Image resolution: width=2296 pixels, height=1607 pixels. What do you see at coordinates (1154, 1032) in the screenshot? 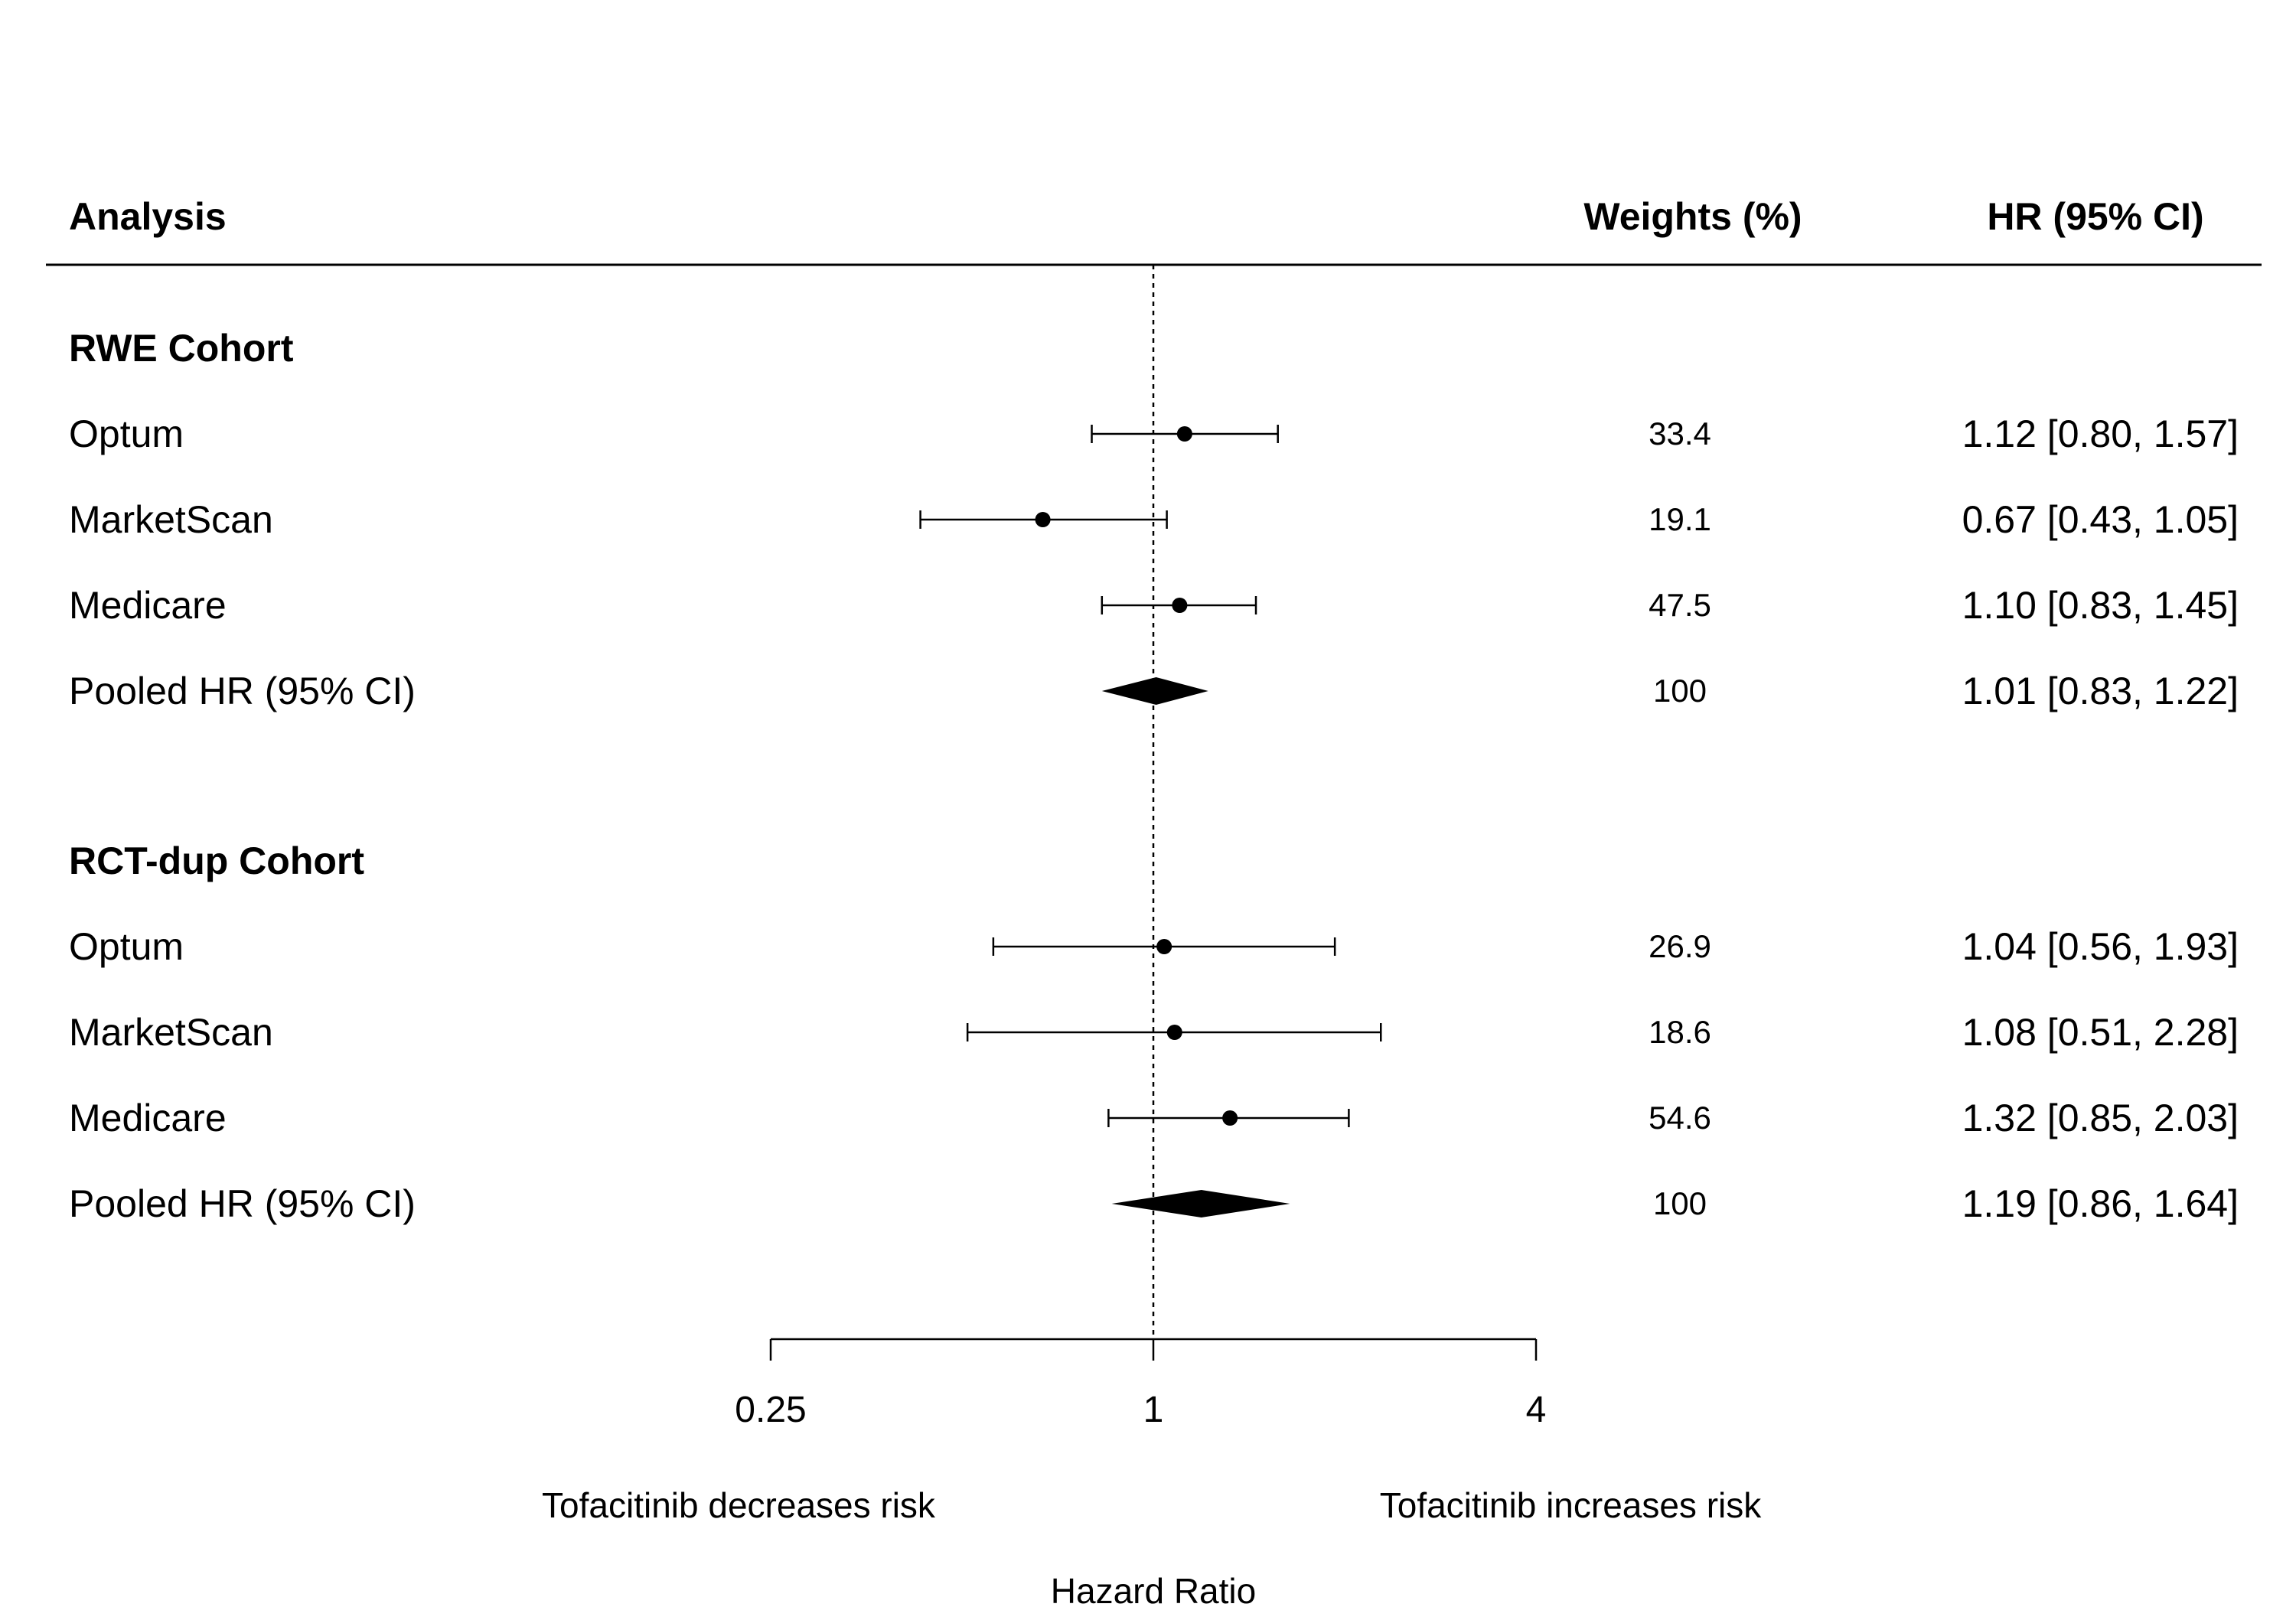
I see `table-row: MarketScan 18.6 1.08 [0.51, 2.28]` at bounding box center [1154, 1032].